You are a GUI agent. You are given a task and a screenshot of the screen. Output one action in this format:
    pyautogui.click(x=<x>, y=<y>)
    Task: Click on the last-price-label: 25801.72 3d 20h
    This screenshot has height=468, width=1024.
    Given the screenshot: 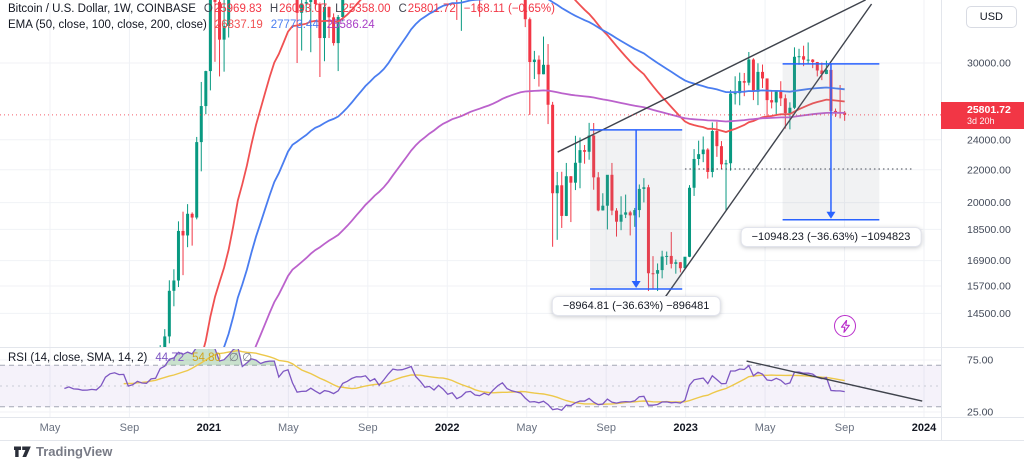 What is the action you would take?
    pyautogui.click(x=982, y=115)
    